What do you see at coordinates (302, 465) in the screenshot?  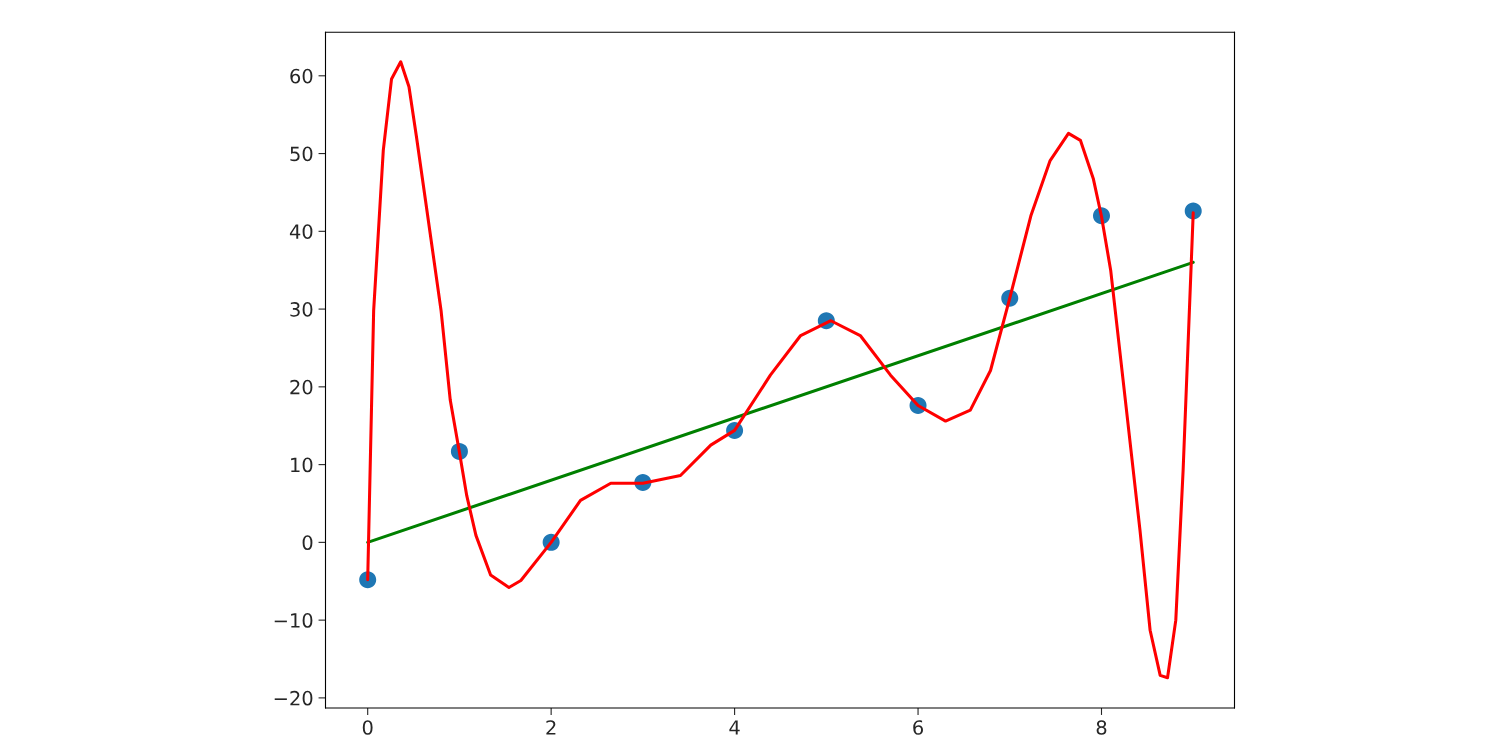 I see `y-tick-label: 10` at bounding box center [302, 465].